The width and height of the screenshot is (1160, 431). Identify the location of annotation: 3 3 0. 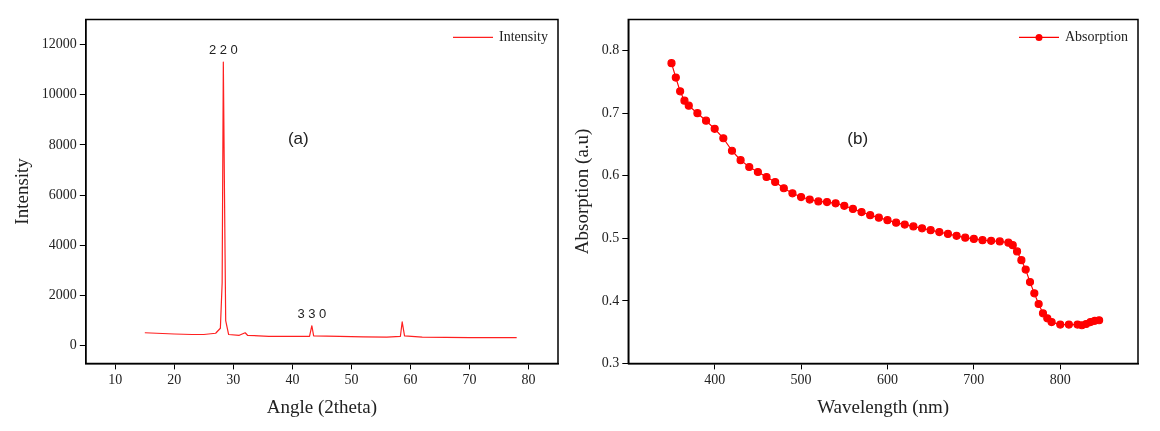
(312, 313).